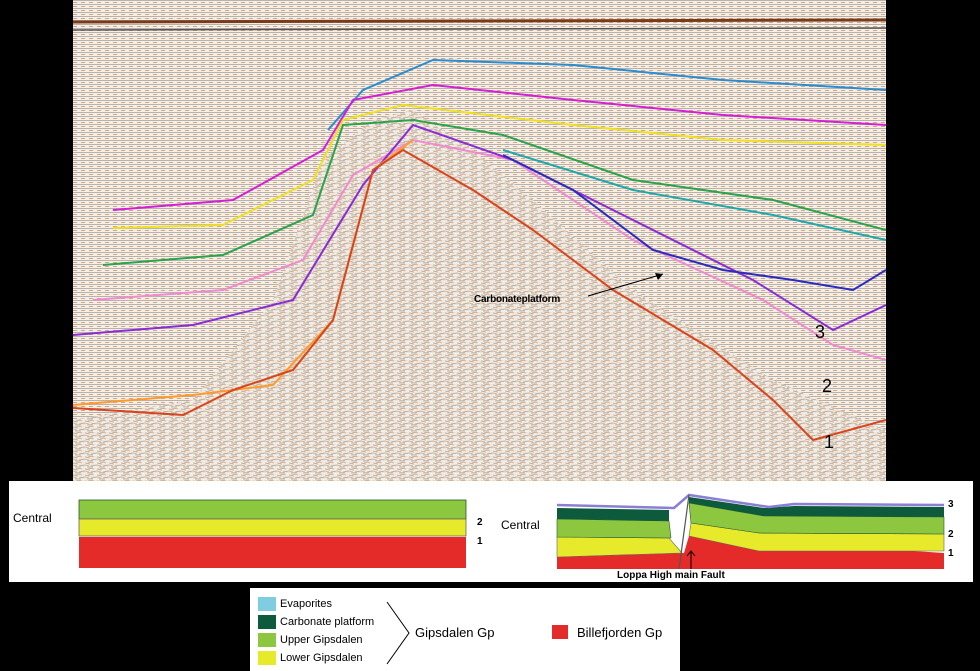 This screenshot has width=980, height=671. Describe the element at coordinates (272, 509) in the screenshot. I see `left-upper-gipsdalen-layer` at that location.